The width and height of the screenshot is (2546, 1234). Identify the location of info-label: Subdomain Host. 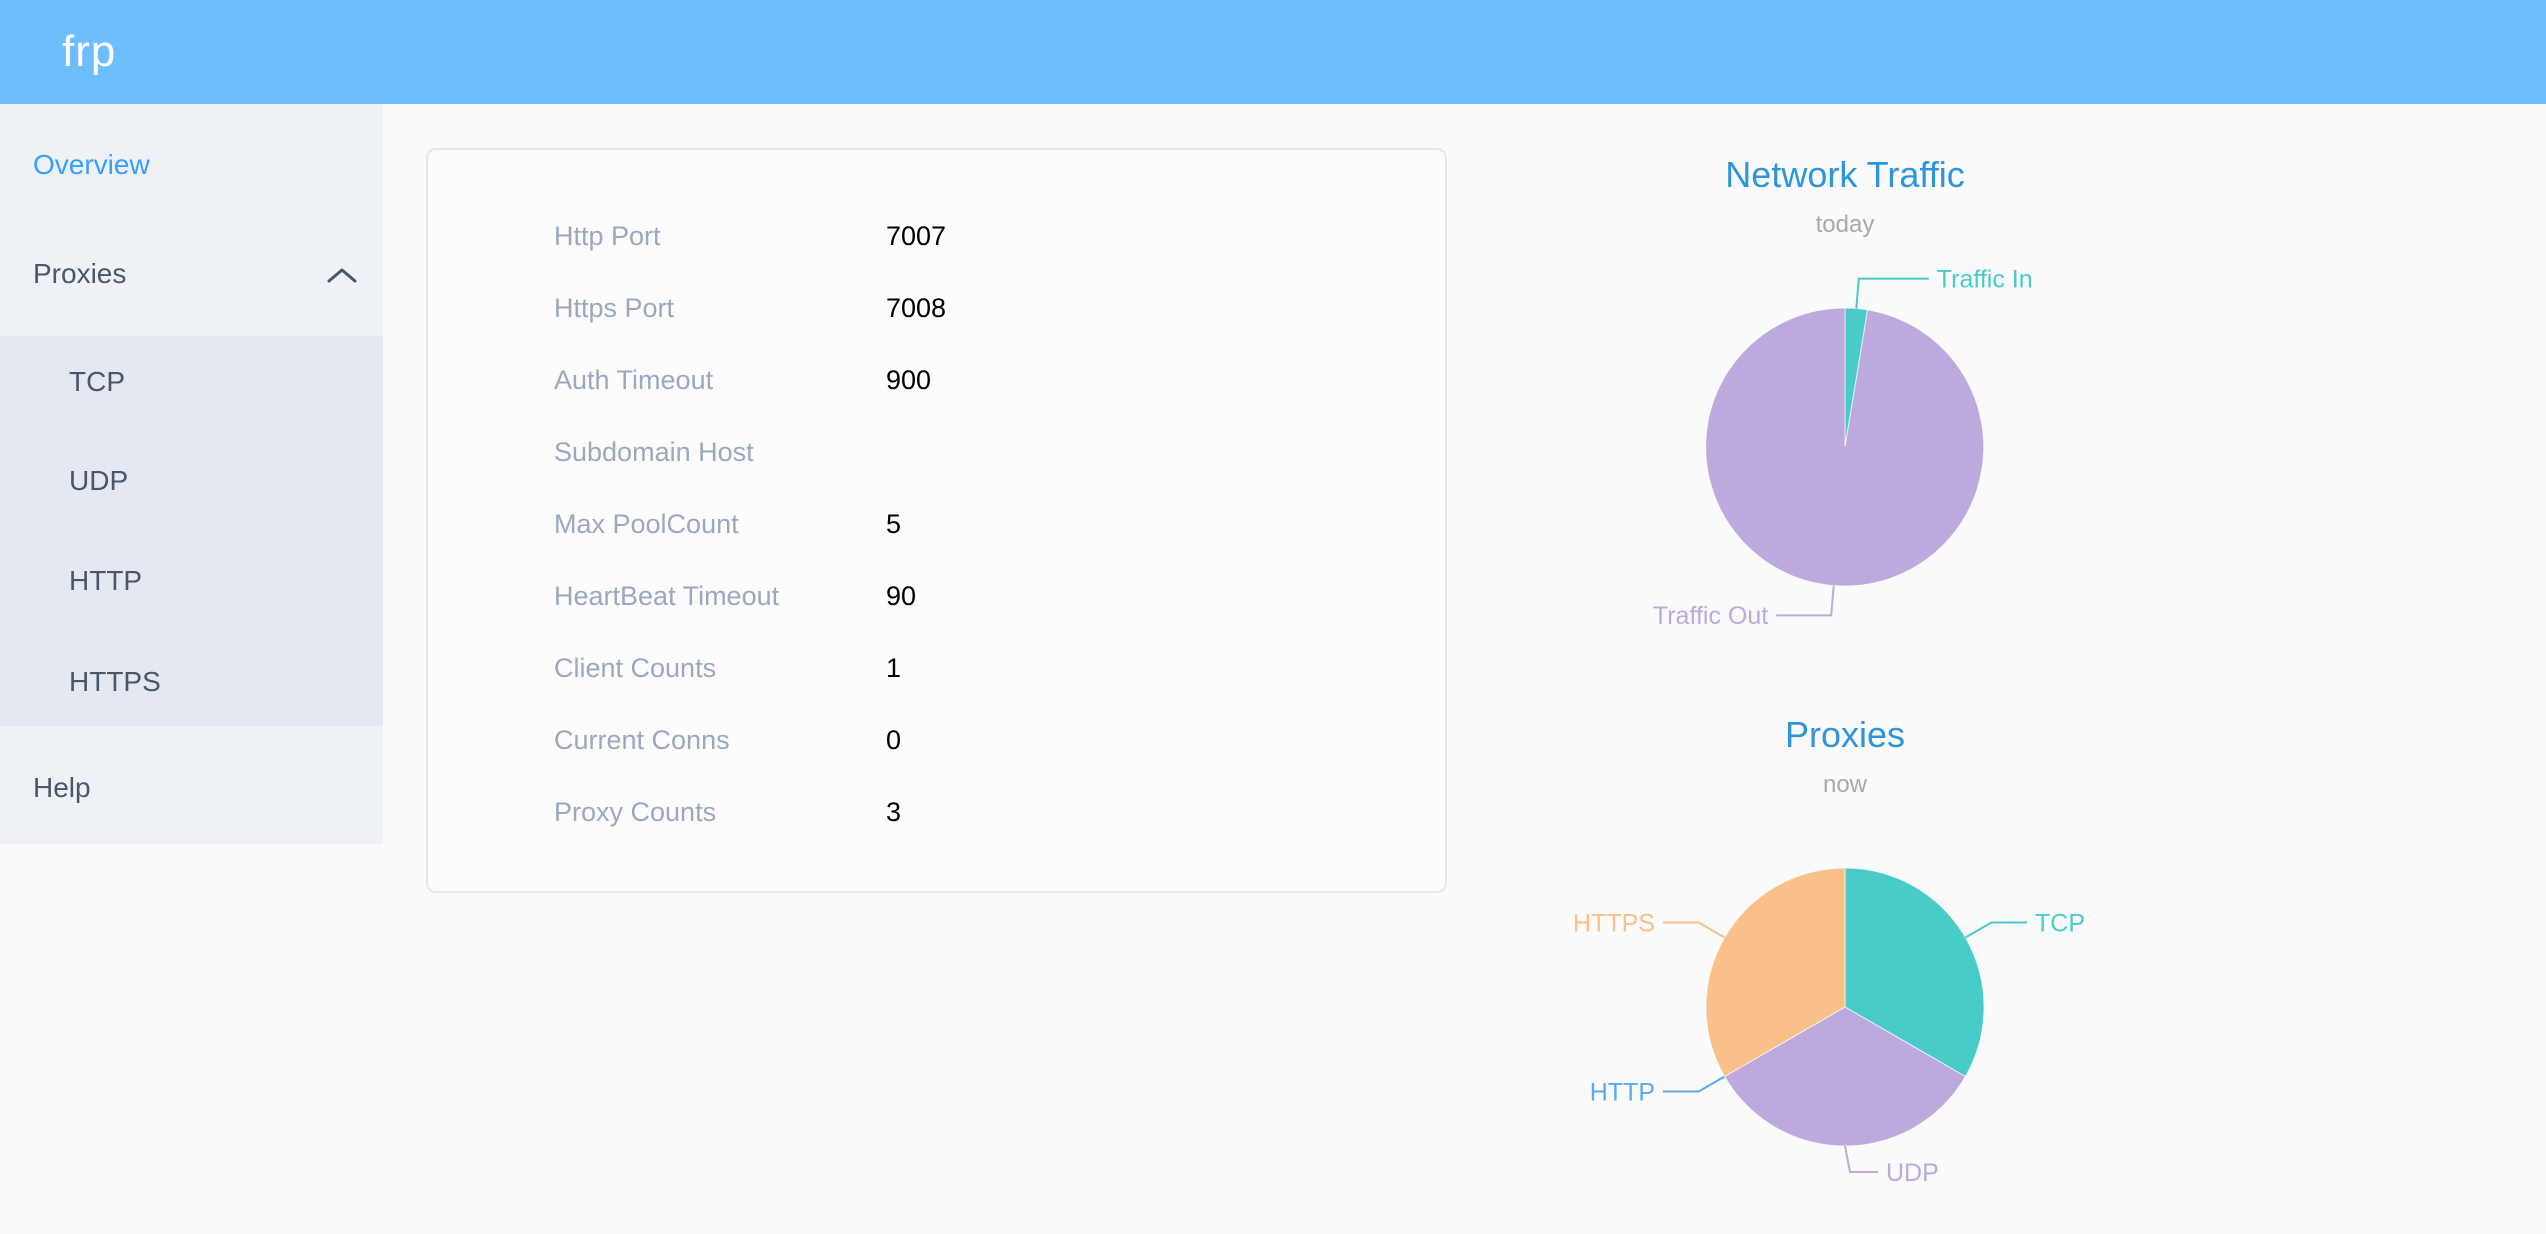
(654, 452).